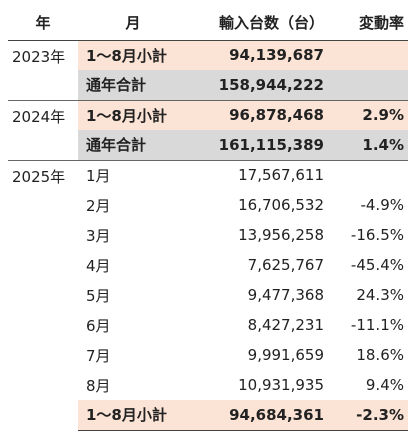 The width and height of the screenshot is (417, 442). Describe the element at coordinates (258, 54) in the screenshot. I see `value-cell: 94,139,687` at that location.